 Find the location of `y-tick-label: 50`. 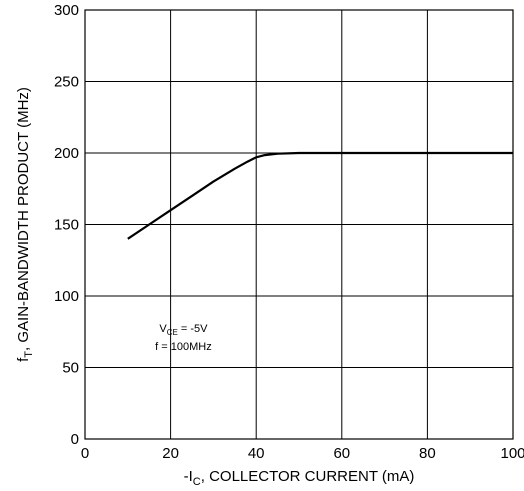

y-tick-label: 50 is located at coordinates (70, 368).